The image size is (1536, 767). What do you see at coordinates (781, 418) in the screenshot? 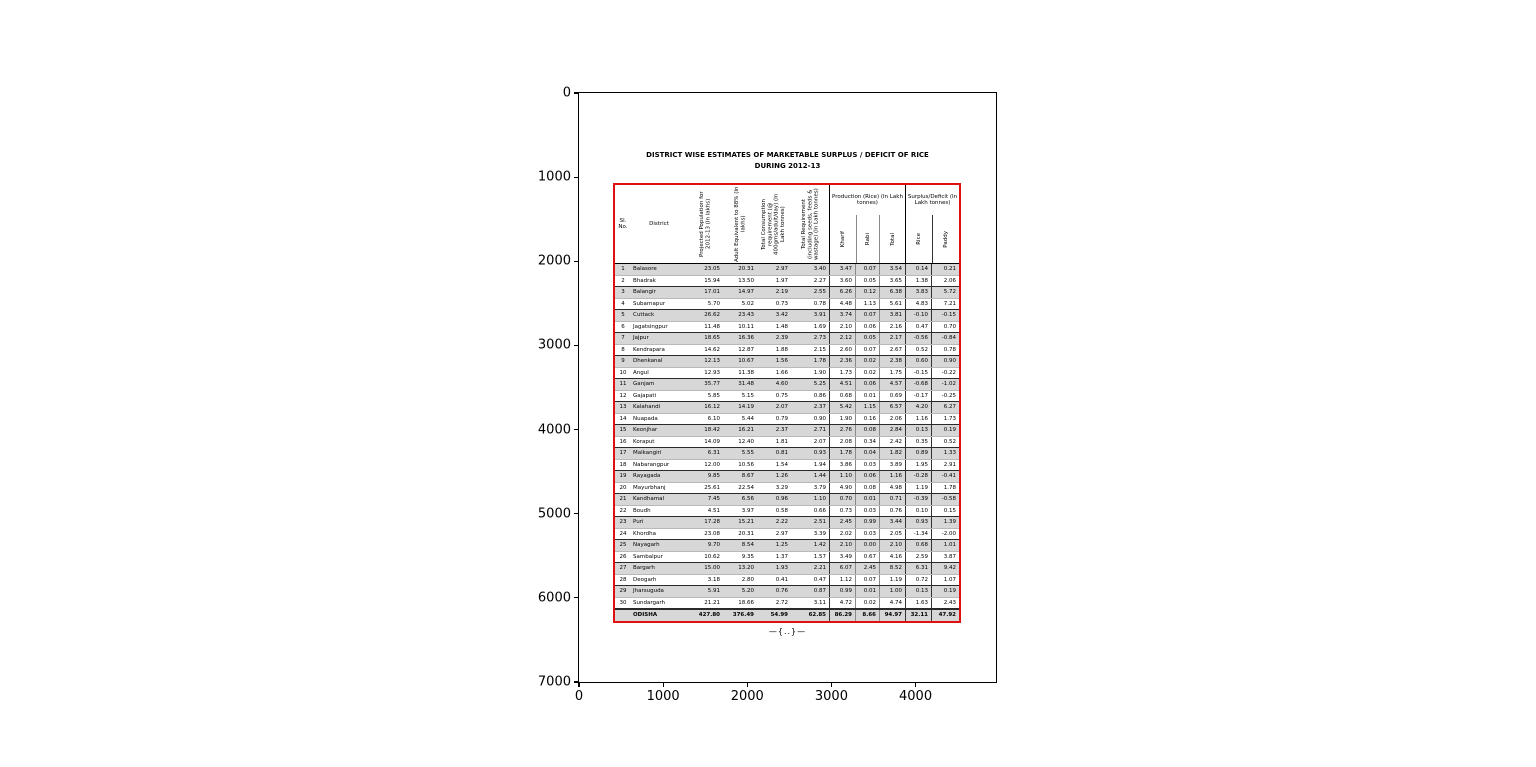
I see `table-cell: 0.79` at bounding box center [781, 418].